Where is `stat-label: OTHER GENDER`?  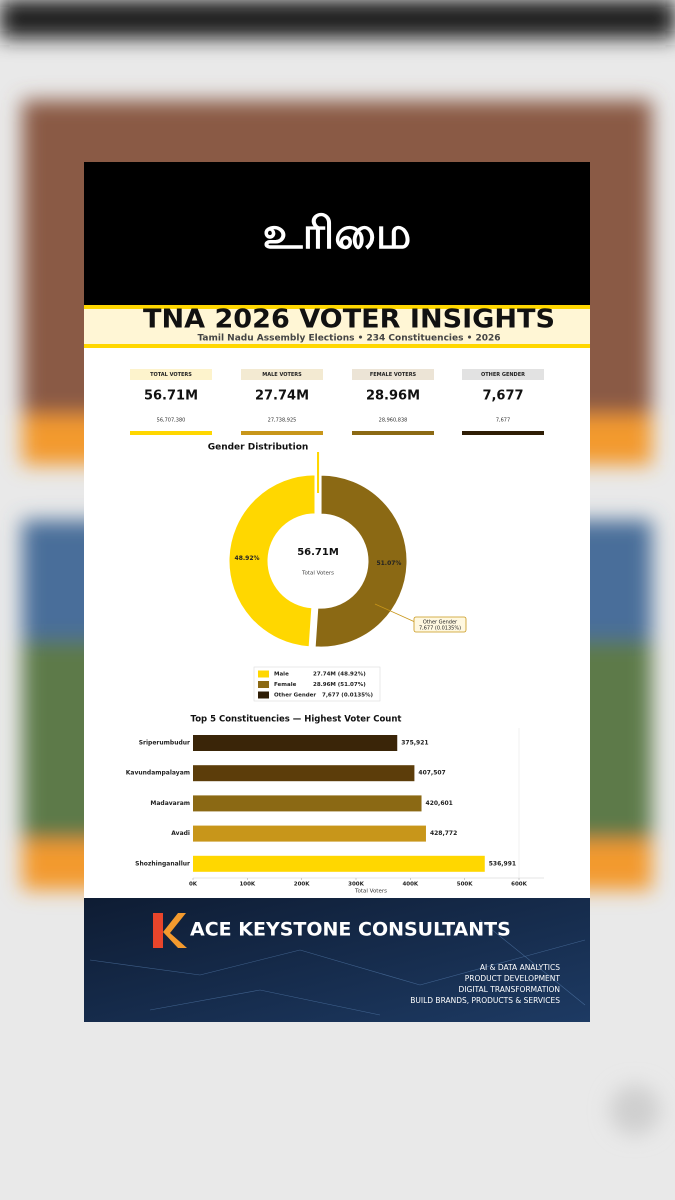 stat-label: OTHER GENDER is located at coordinates (503, 375).